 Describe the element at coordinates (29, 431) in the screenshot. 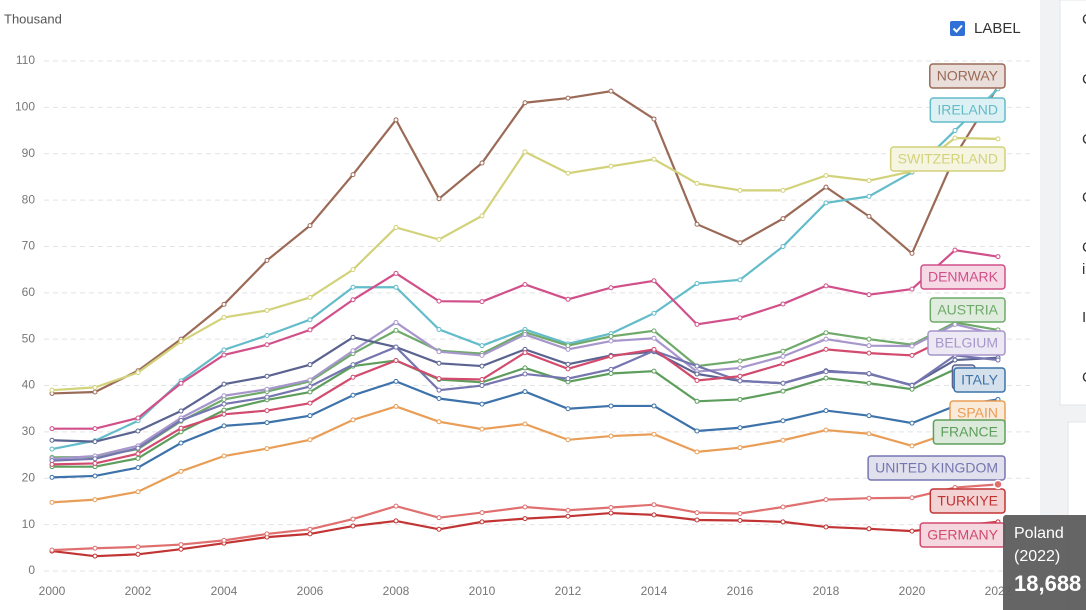

I see `y-tick-label: 30` at that location.